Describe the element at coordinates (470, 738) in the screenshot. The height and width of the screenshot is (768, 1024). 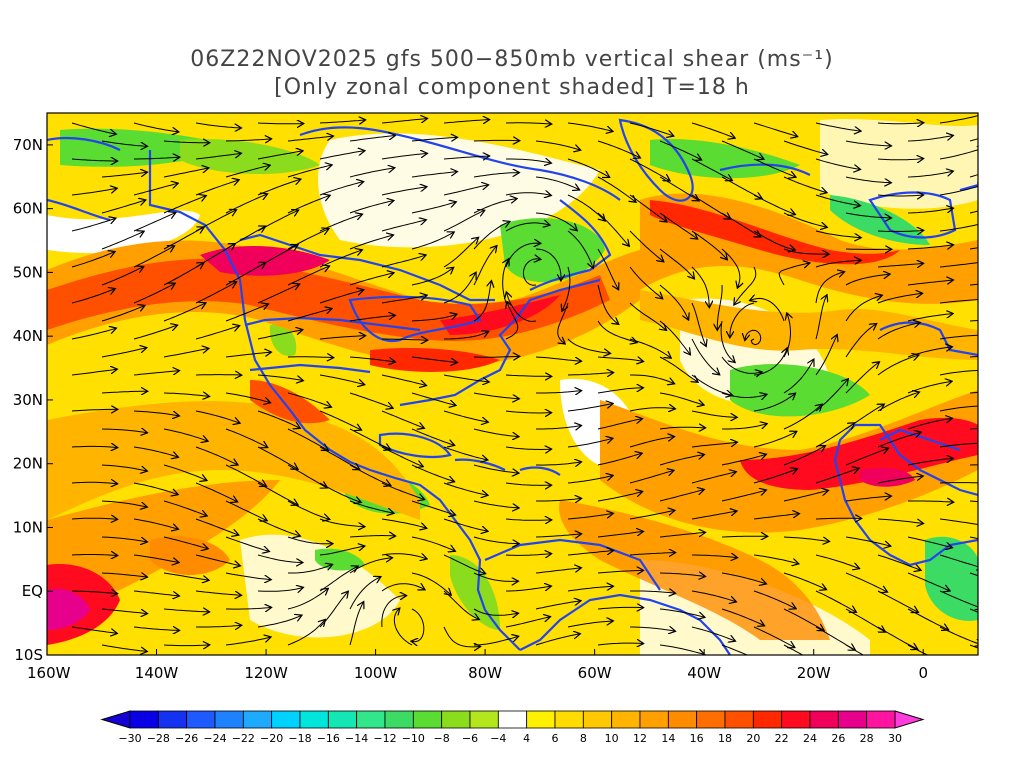
I see `colorbar-label: −6` at that location.